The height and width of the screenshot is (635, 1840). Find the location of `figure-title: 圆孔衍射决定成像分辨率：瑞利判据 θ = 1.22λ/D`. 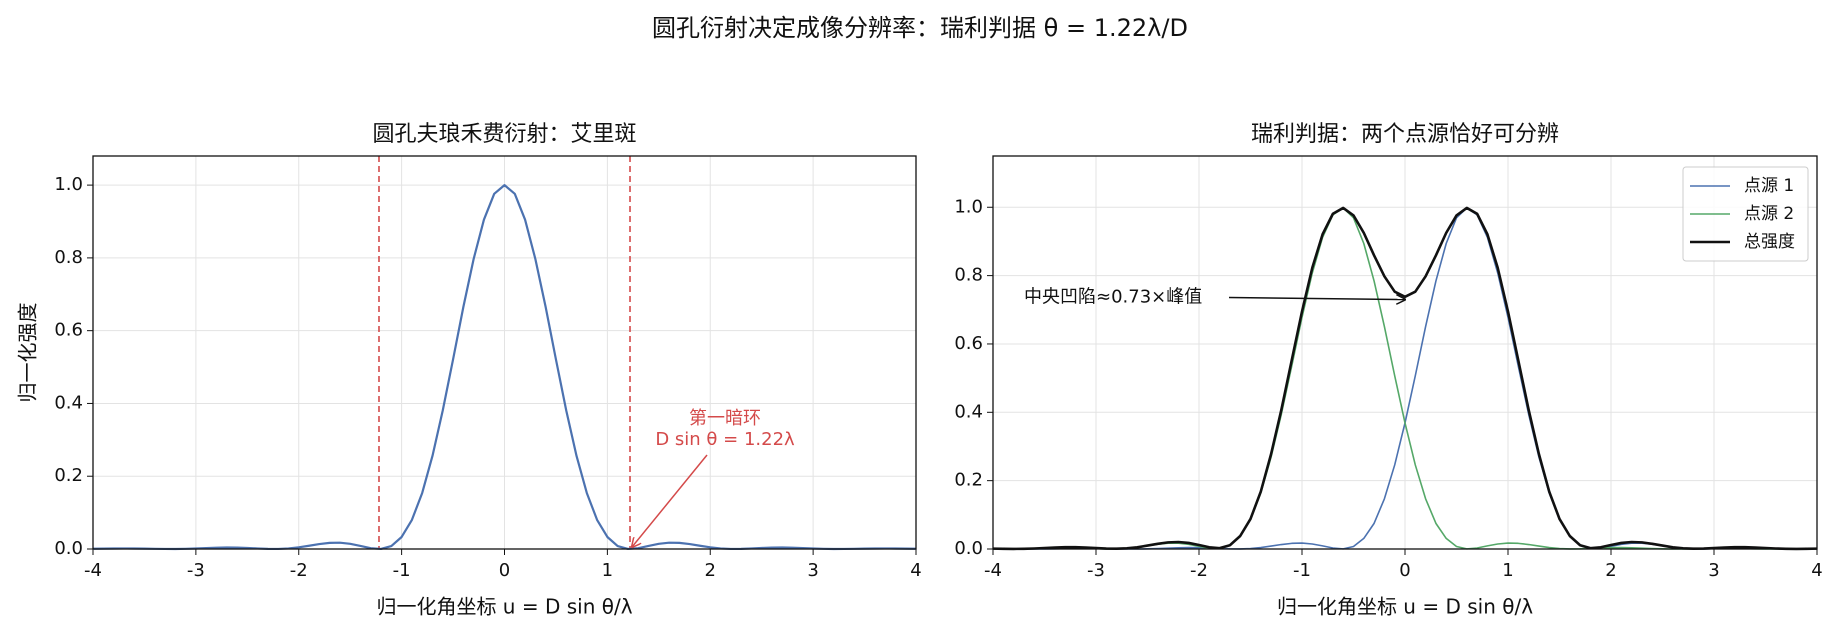

figure-title: 圆孔衍射决定成像分辨率：瑞利判据 θ = 1.22λ/D is located at coordinates (920, 28).